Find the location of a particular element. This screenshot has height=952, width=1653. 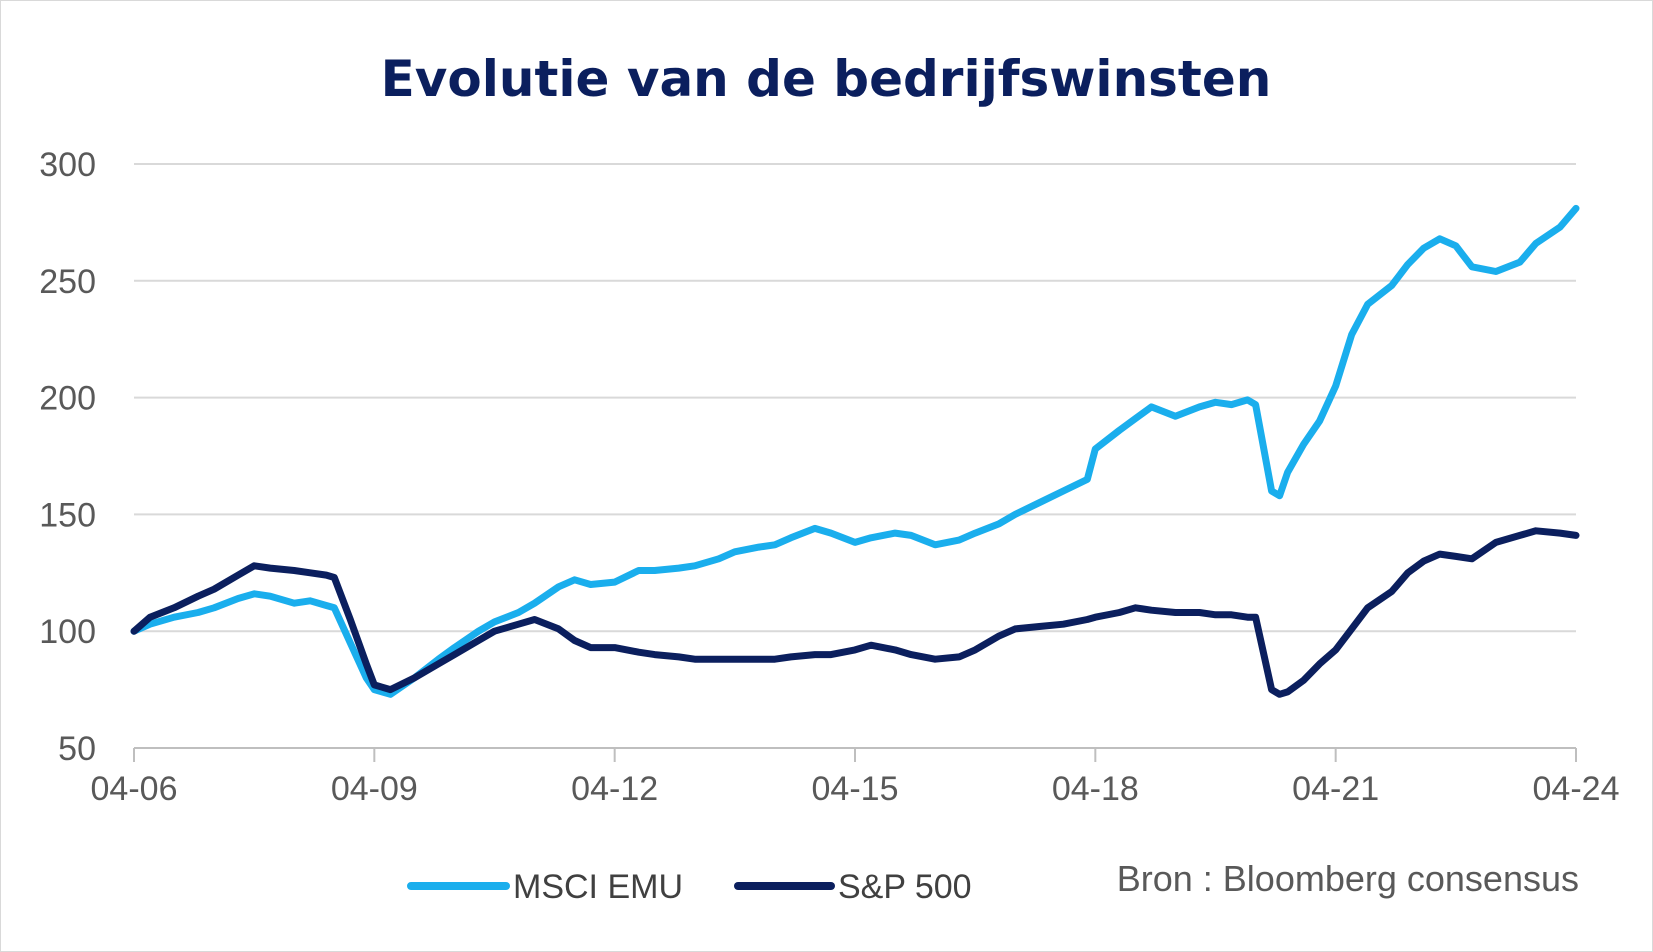

y-tick-label: 100 is located at coordinates (67, 632).